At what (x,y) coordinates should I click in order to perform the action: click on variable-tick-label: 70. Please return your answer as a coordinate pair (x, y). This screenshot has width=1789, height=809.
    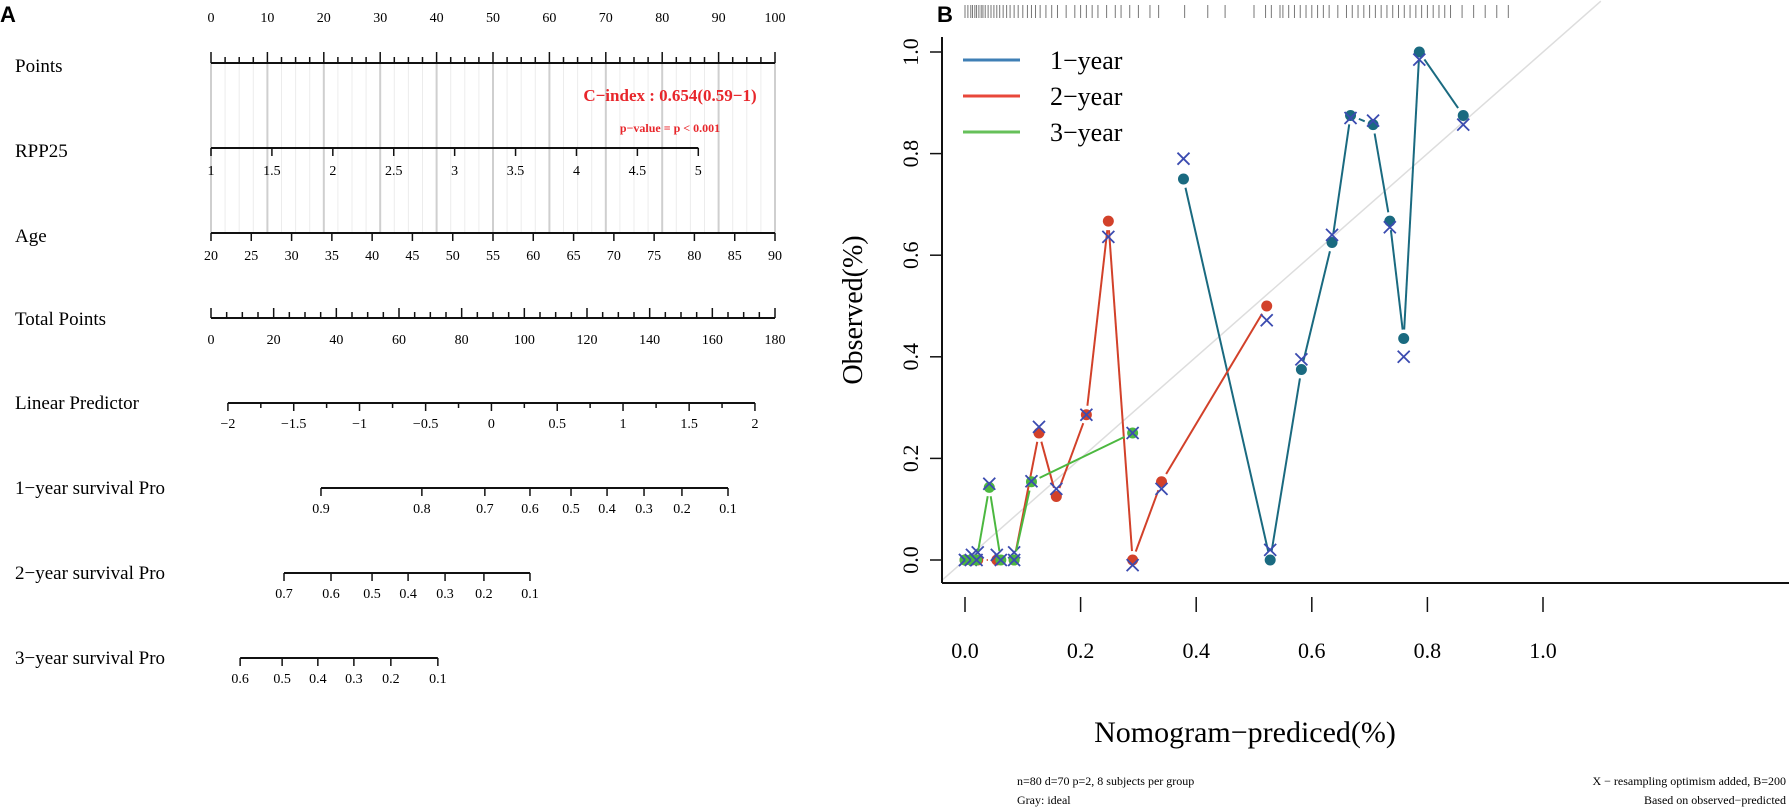
    Looking at the image, I should click on (614, 256).